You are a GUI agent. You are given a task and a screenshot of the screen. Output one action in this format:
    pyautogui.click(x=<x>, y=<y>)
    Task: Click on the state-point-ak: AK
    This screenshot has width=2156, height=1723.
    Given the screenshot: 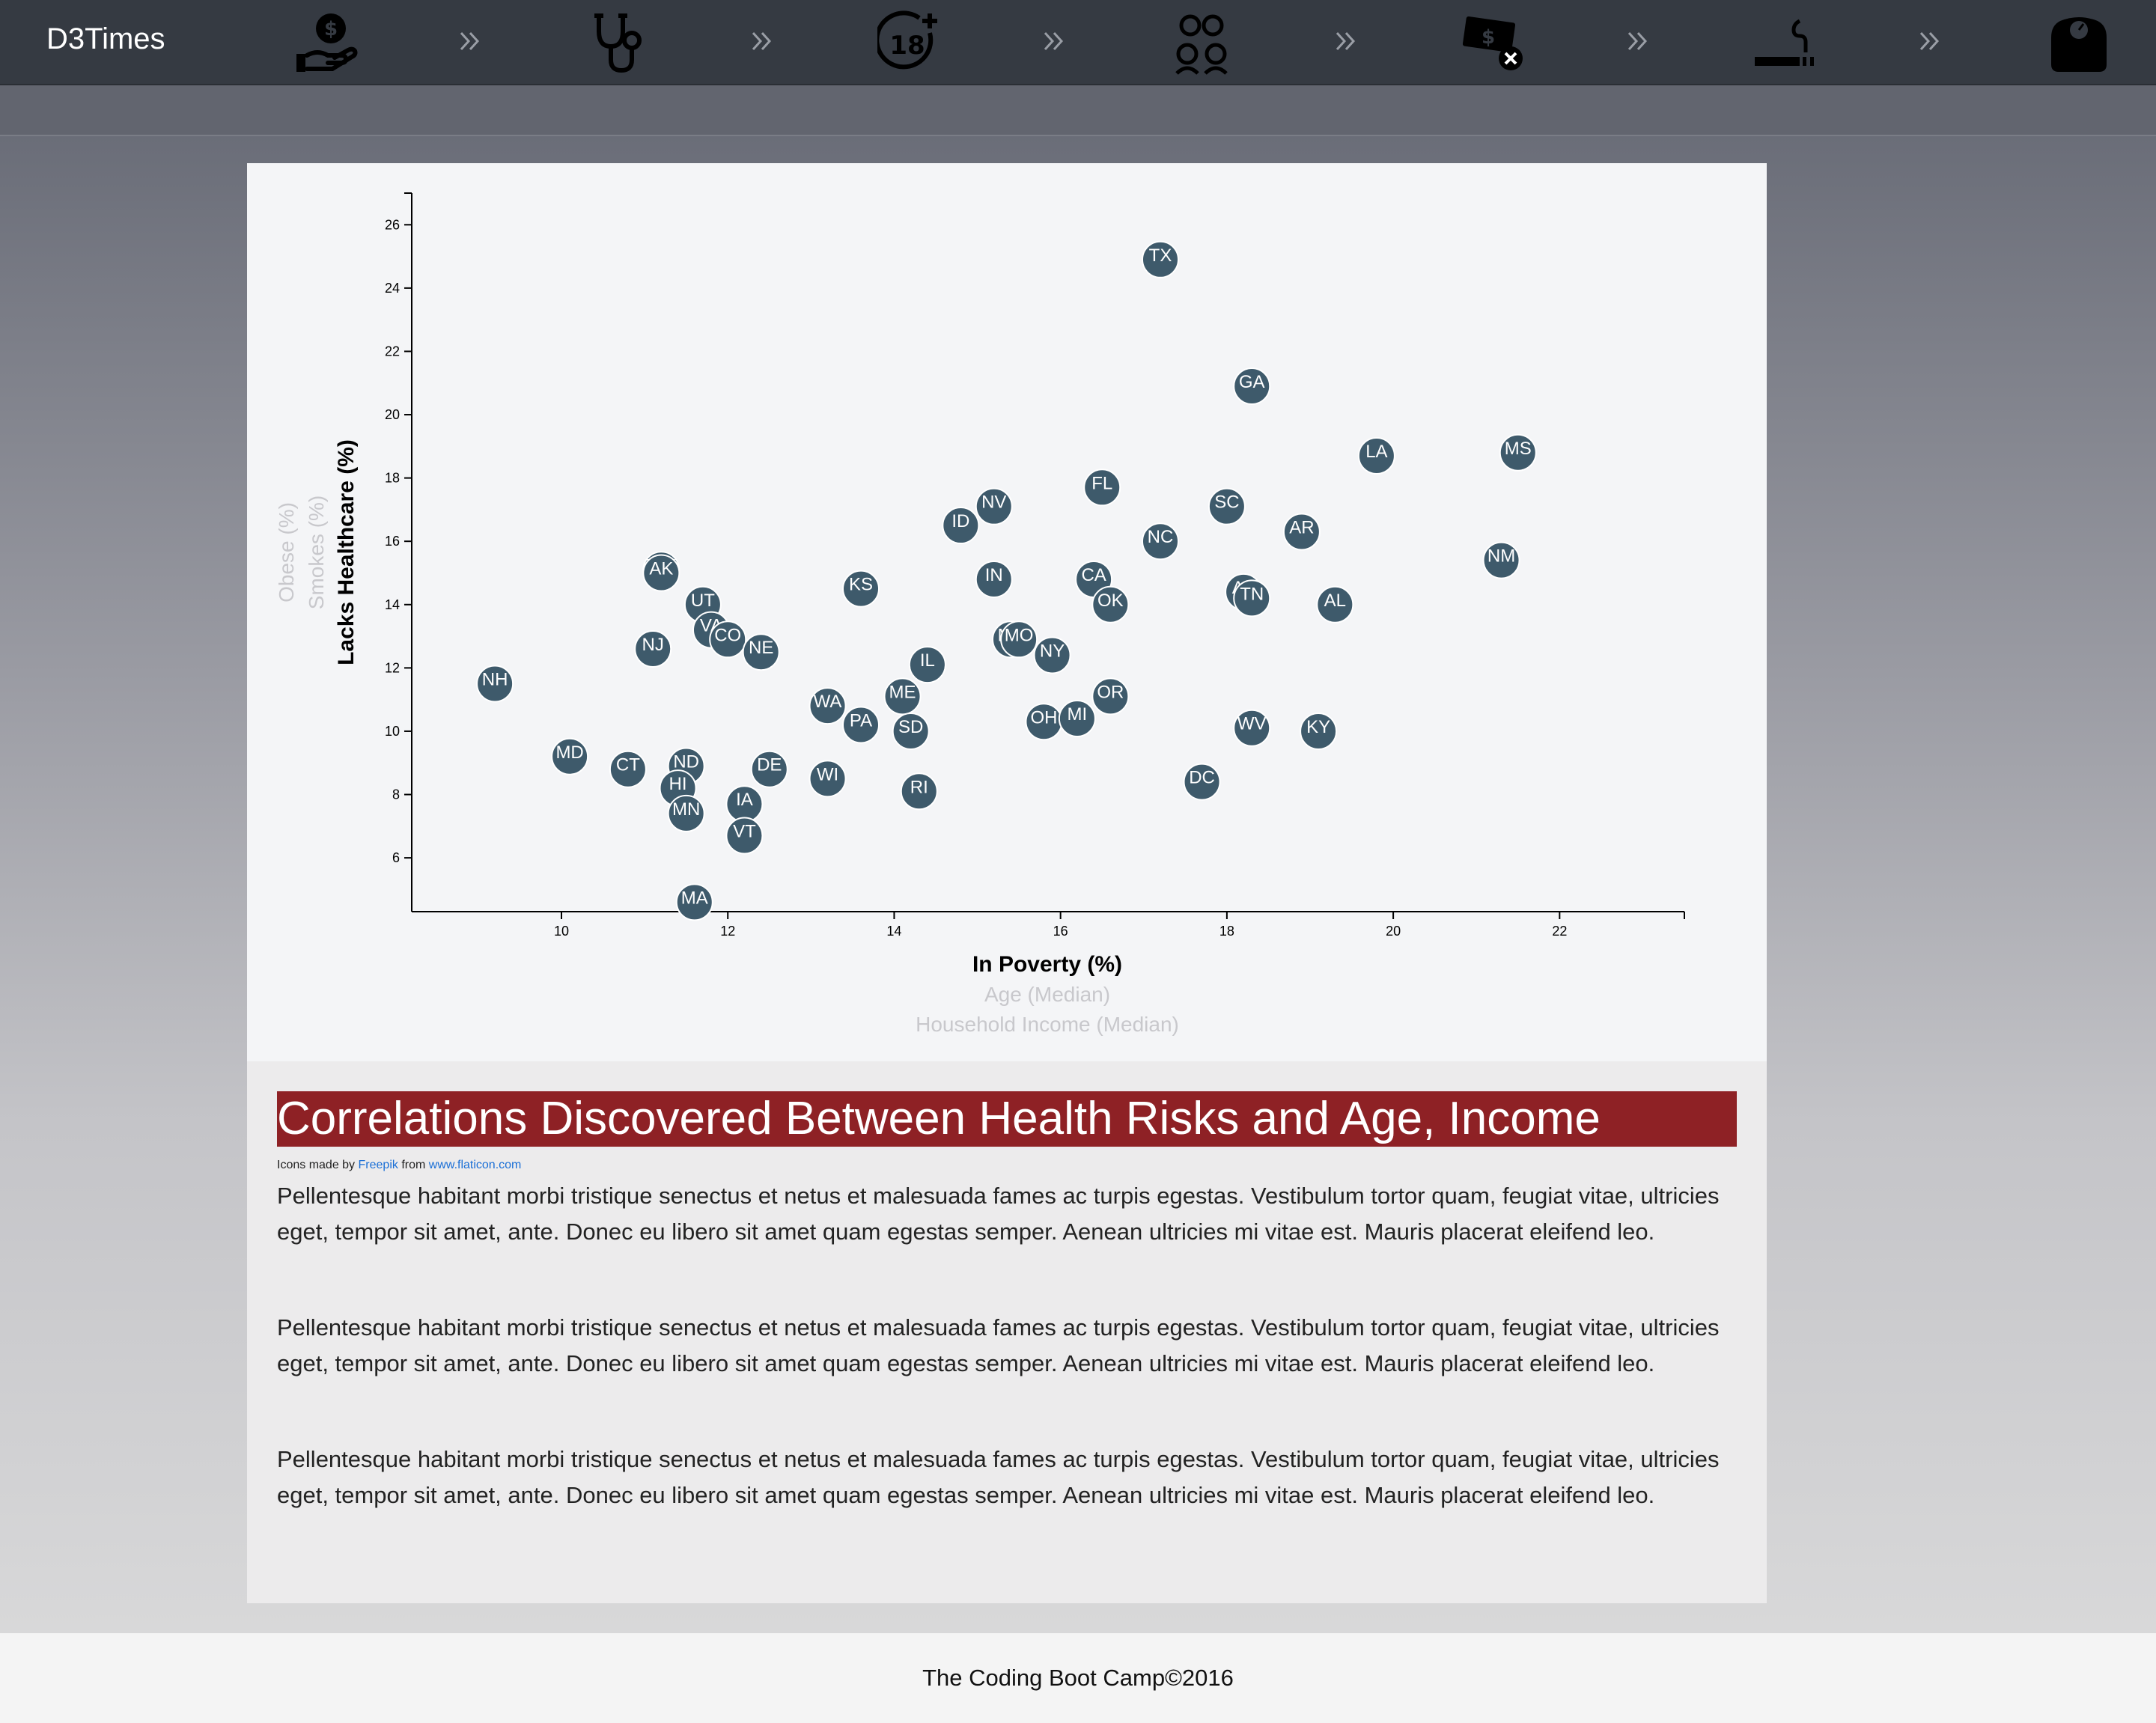 What is the action you would take?
    pyautogui.click(x=661, y=573)
    